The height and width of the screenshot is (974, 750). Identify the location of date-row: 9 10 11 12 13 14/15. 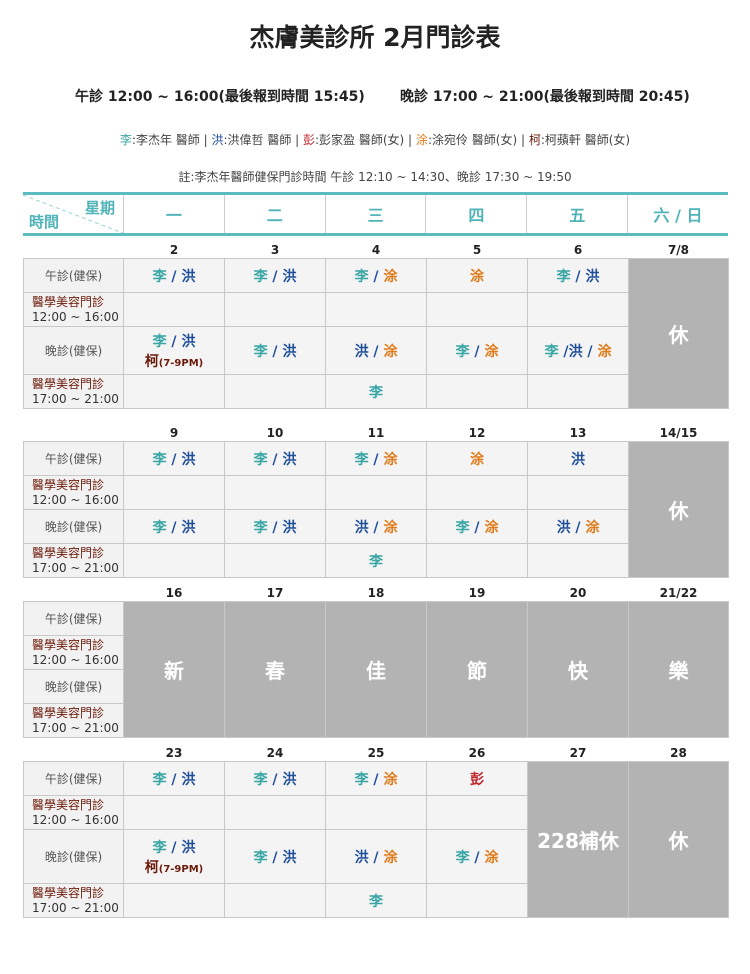
(376, 433).